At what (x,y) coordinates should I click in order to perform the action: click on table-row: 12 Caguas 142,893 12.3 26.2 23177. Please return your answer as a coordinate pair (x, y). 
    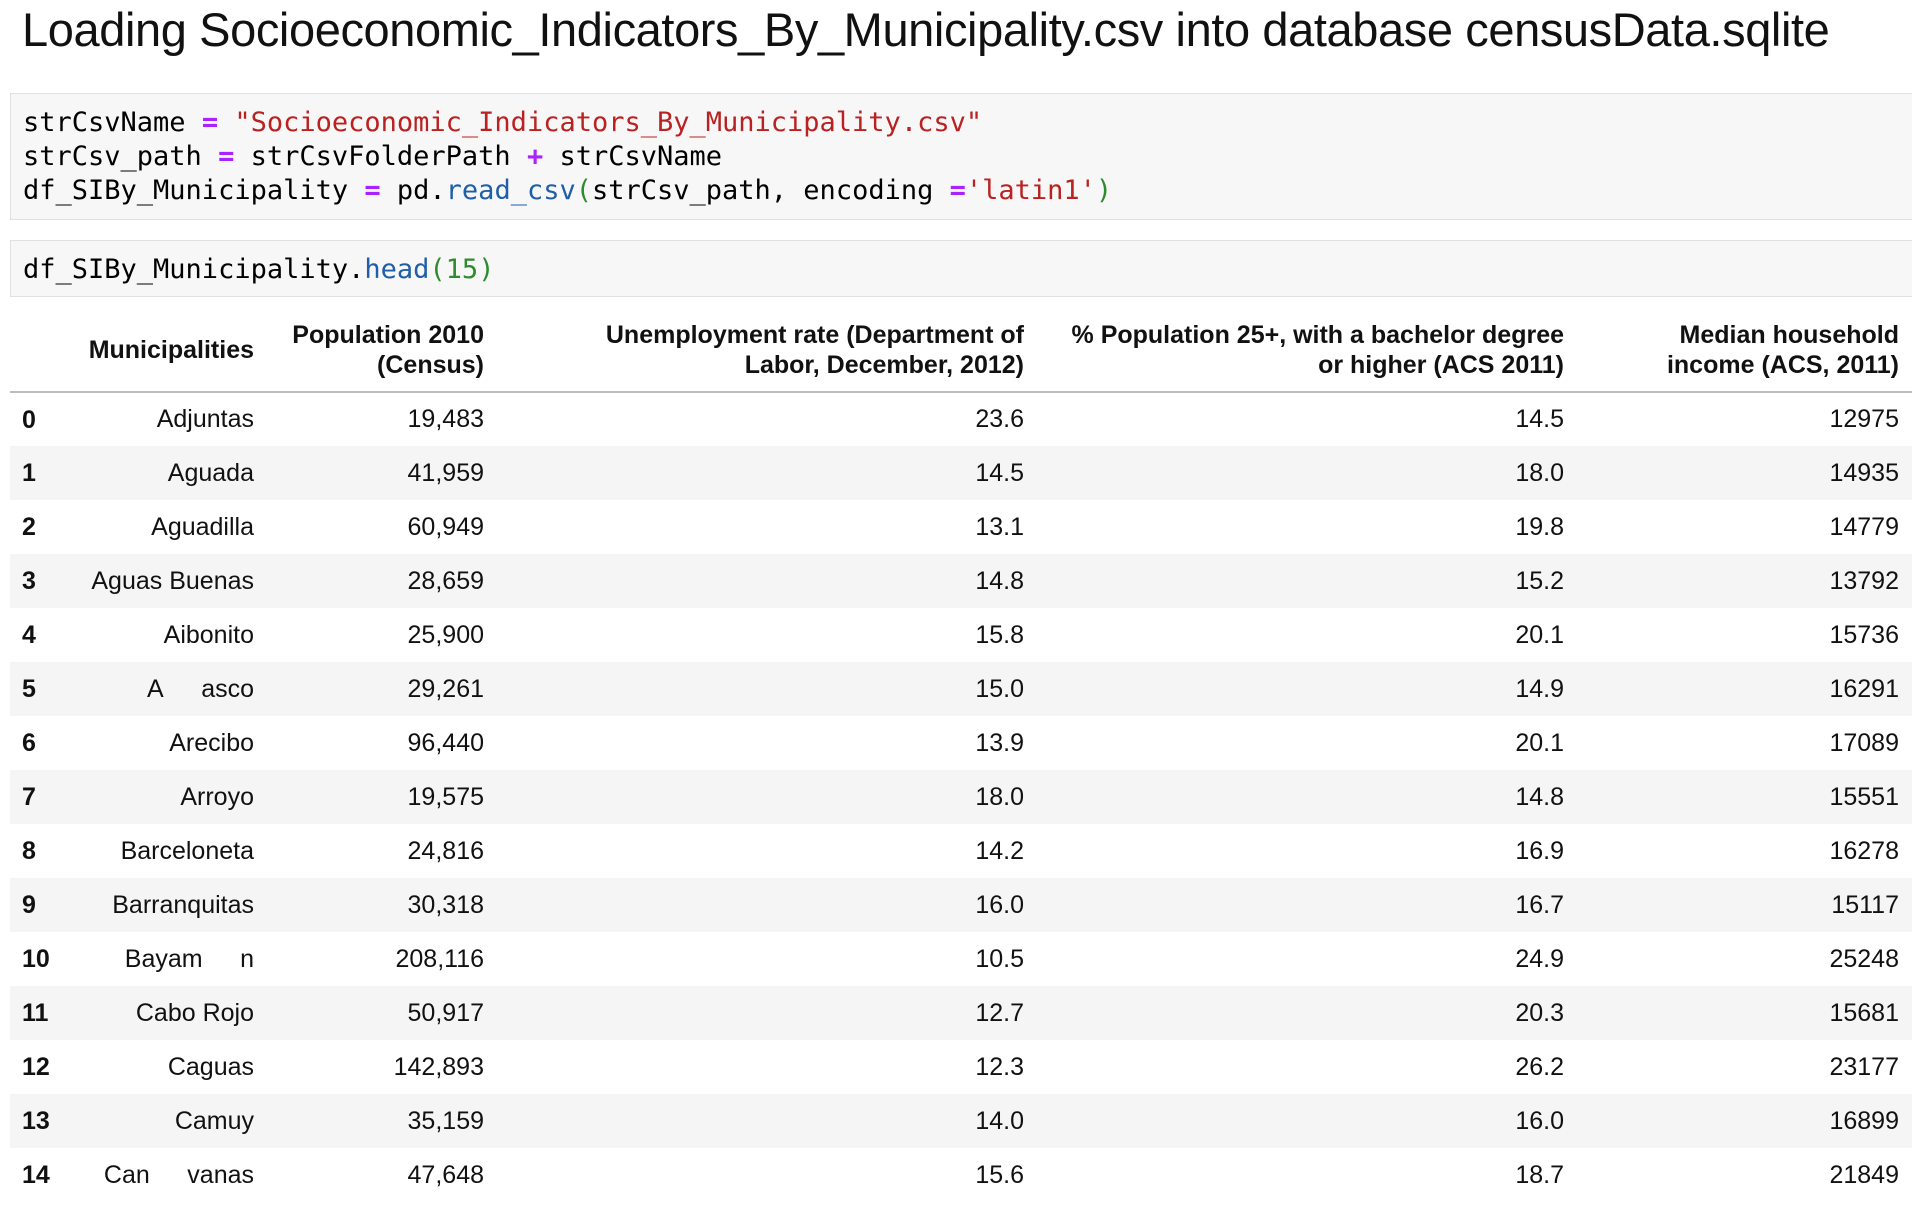
    Looking at the image, I should click on (961, 1067).